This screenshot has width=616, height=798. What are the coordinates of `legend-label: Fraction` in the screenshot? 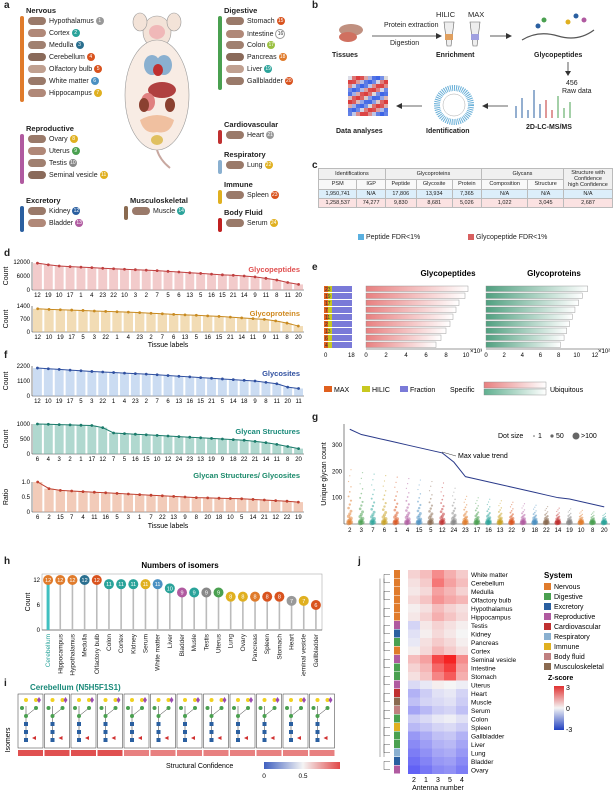 It's located at (422, 390).